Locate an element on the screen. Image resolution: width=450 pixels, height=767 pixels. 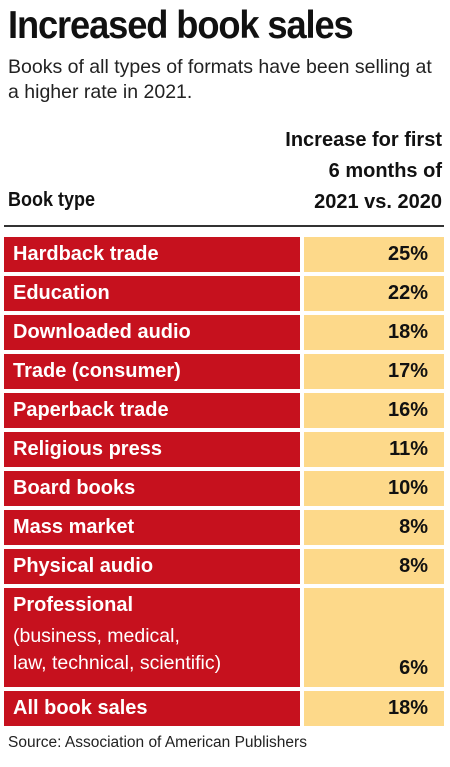
table-row: Downloaded audio 18% is located at coordinates (224, 332).